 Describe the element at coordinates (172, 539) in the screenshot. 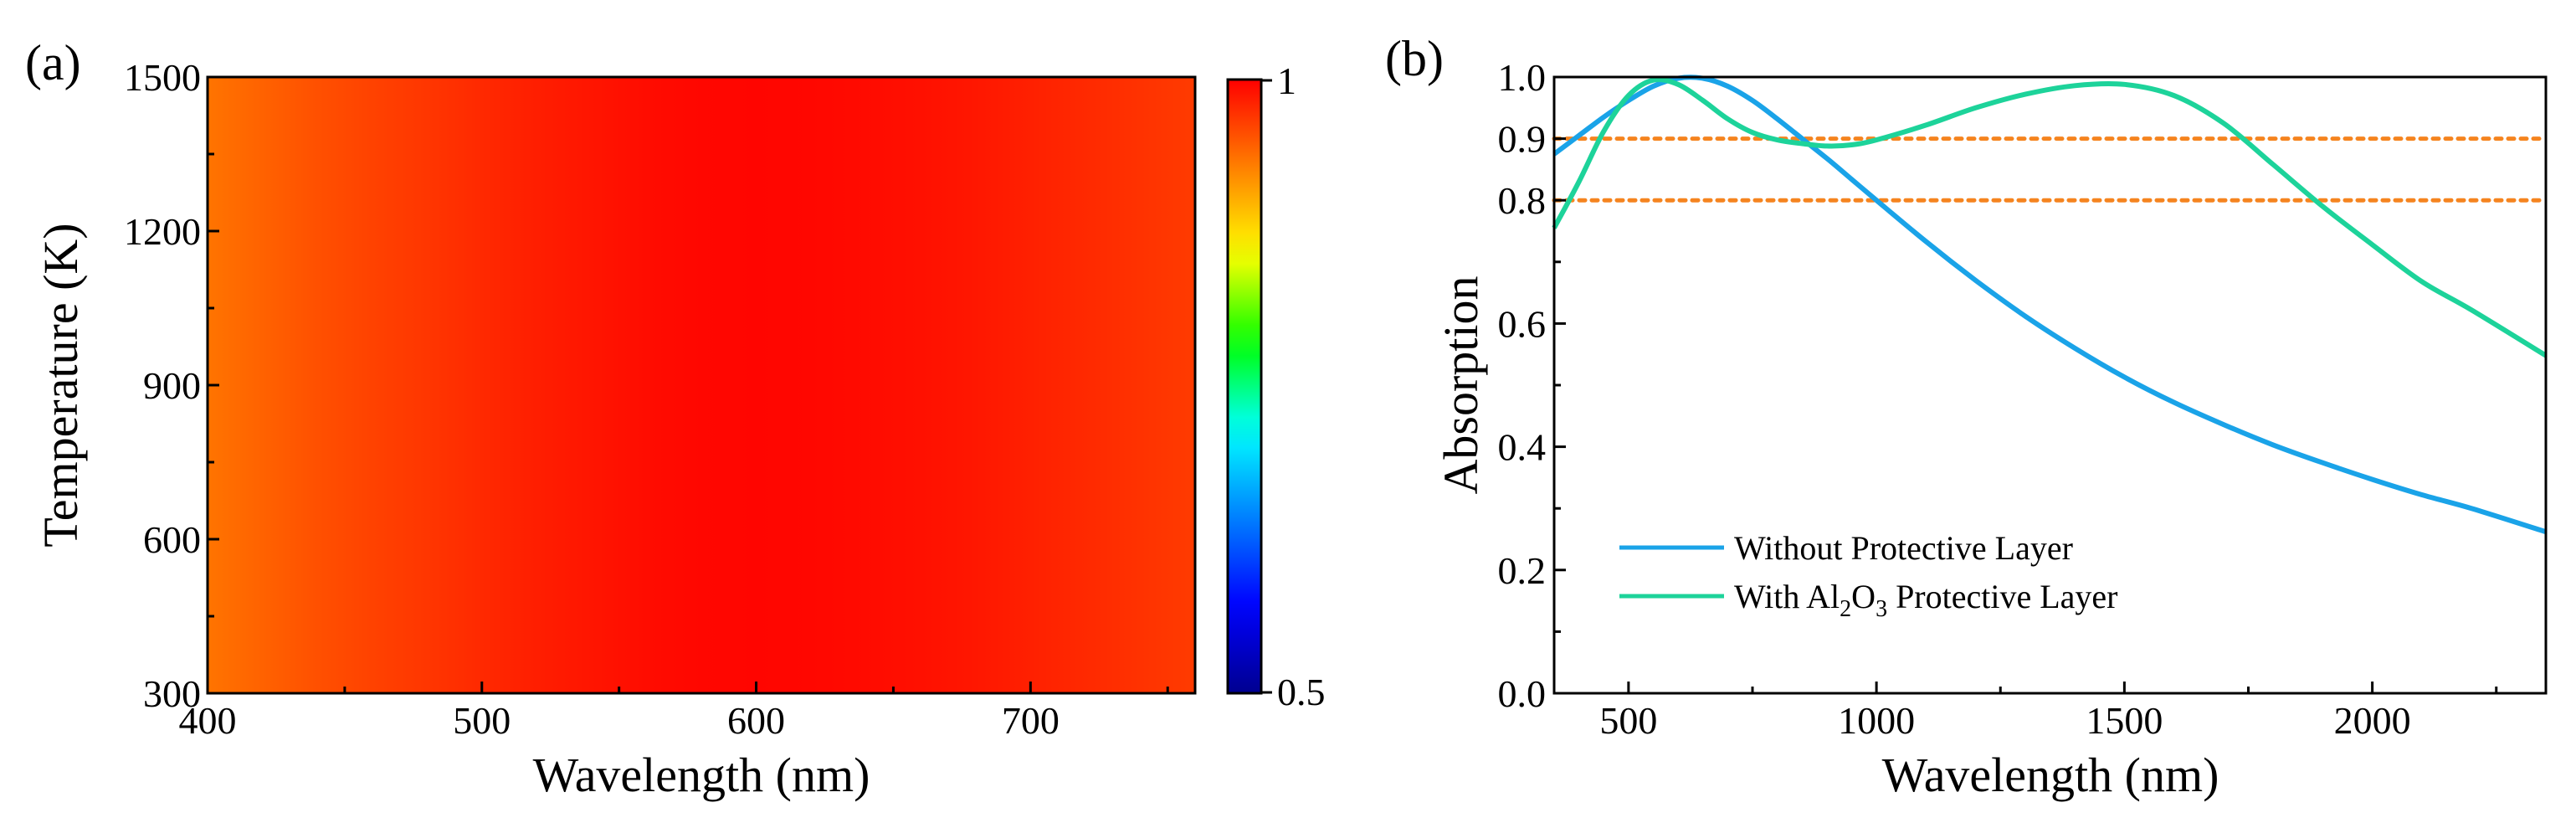

I see `a-y-tick-label: 600` at that location.